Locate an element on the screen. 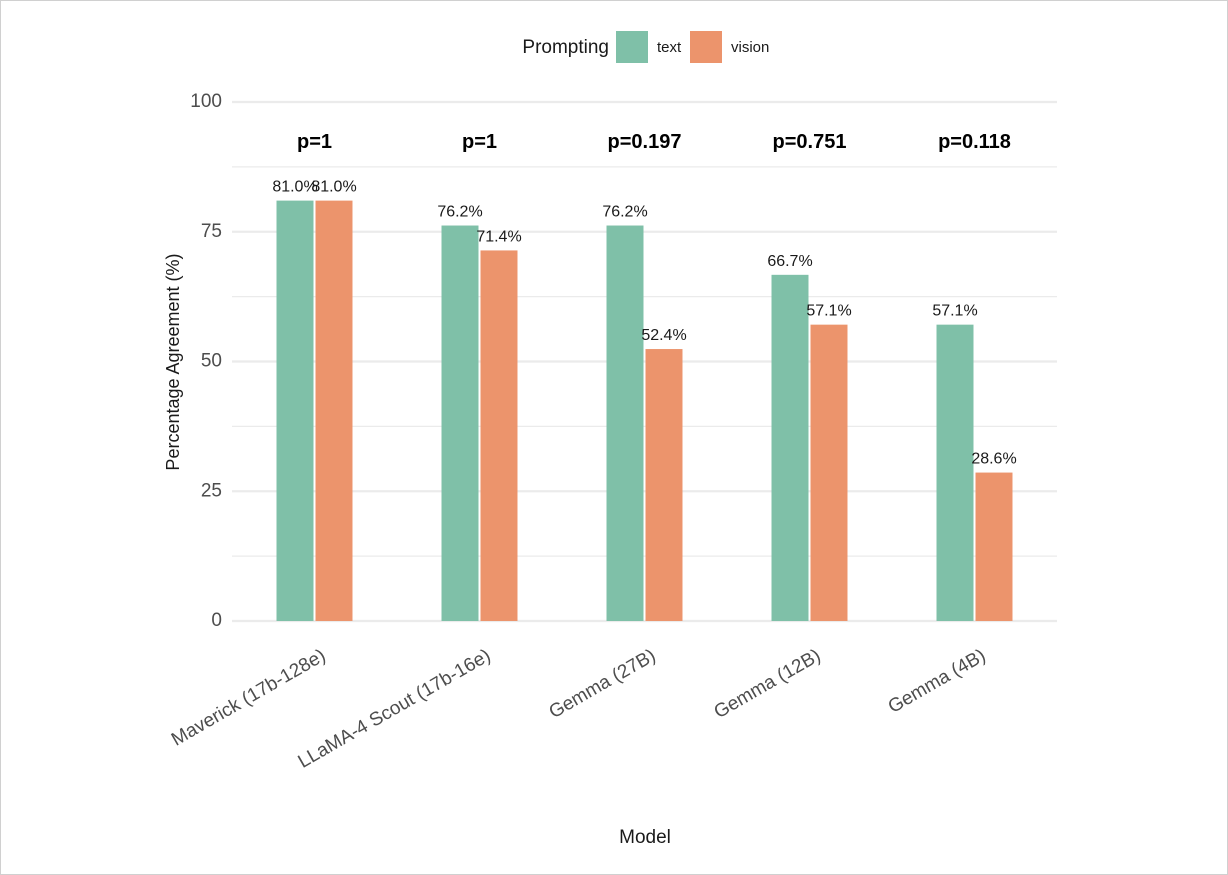  y-tick-label: 0 is located at coordinates (216, 620).